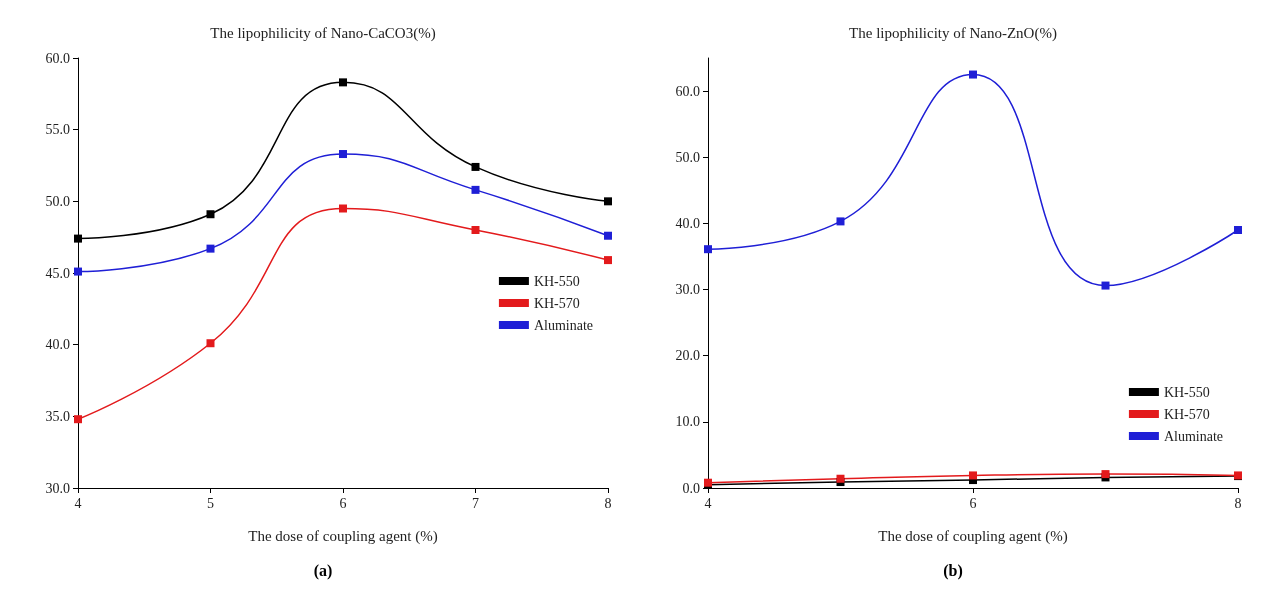 The height and width of the screenshot is (610, 1284). What do you see at coordinates (687, 356) in the screenshot?
I see `y-tick-label: 20.0` at bounding box center [687, 356].